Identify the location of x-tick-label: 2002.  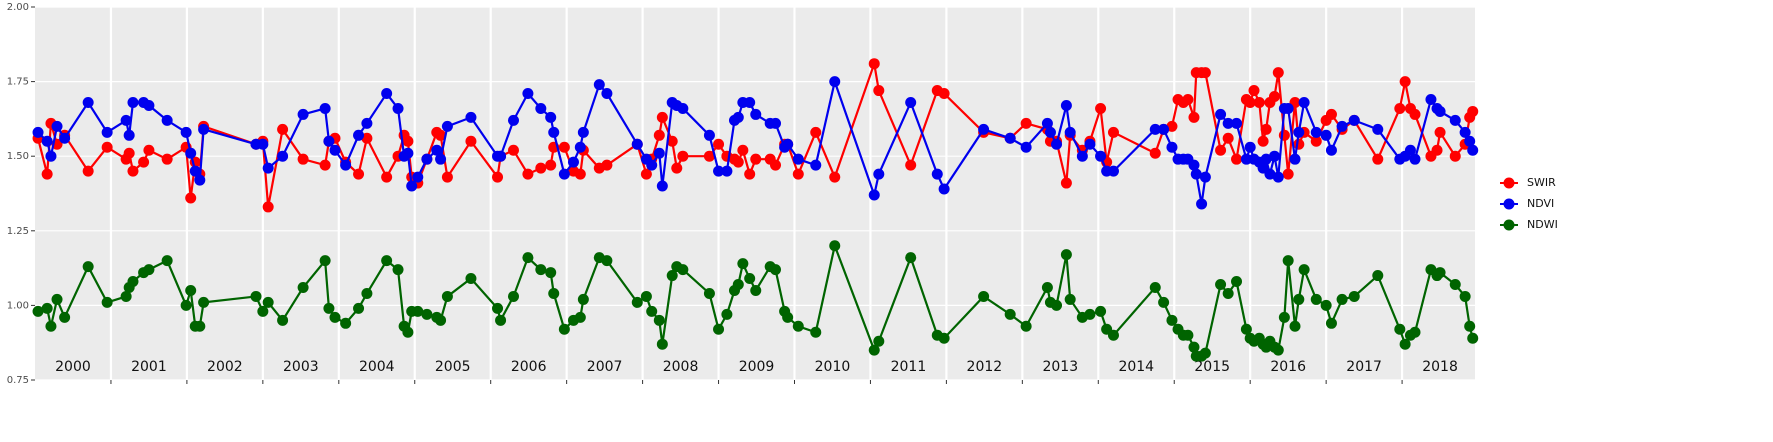
(225, 367).